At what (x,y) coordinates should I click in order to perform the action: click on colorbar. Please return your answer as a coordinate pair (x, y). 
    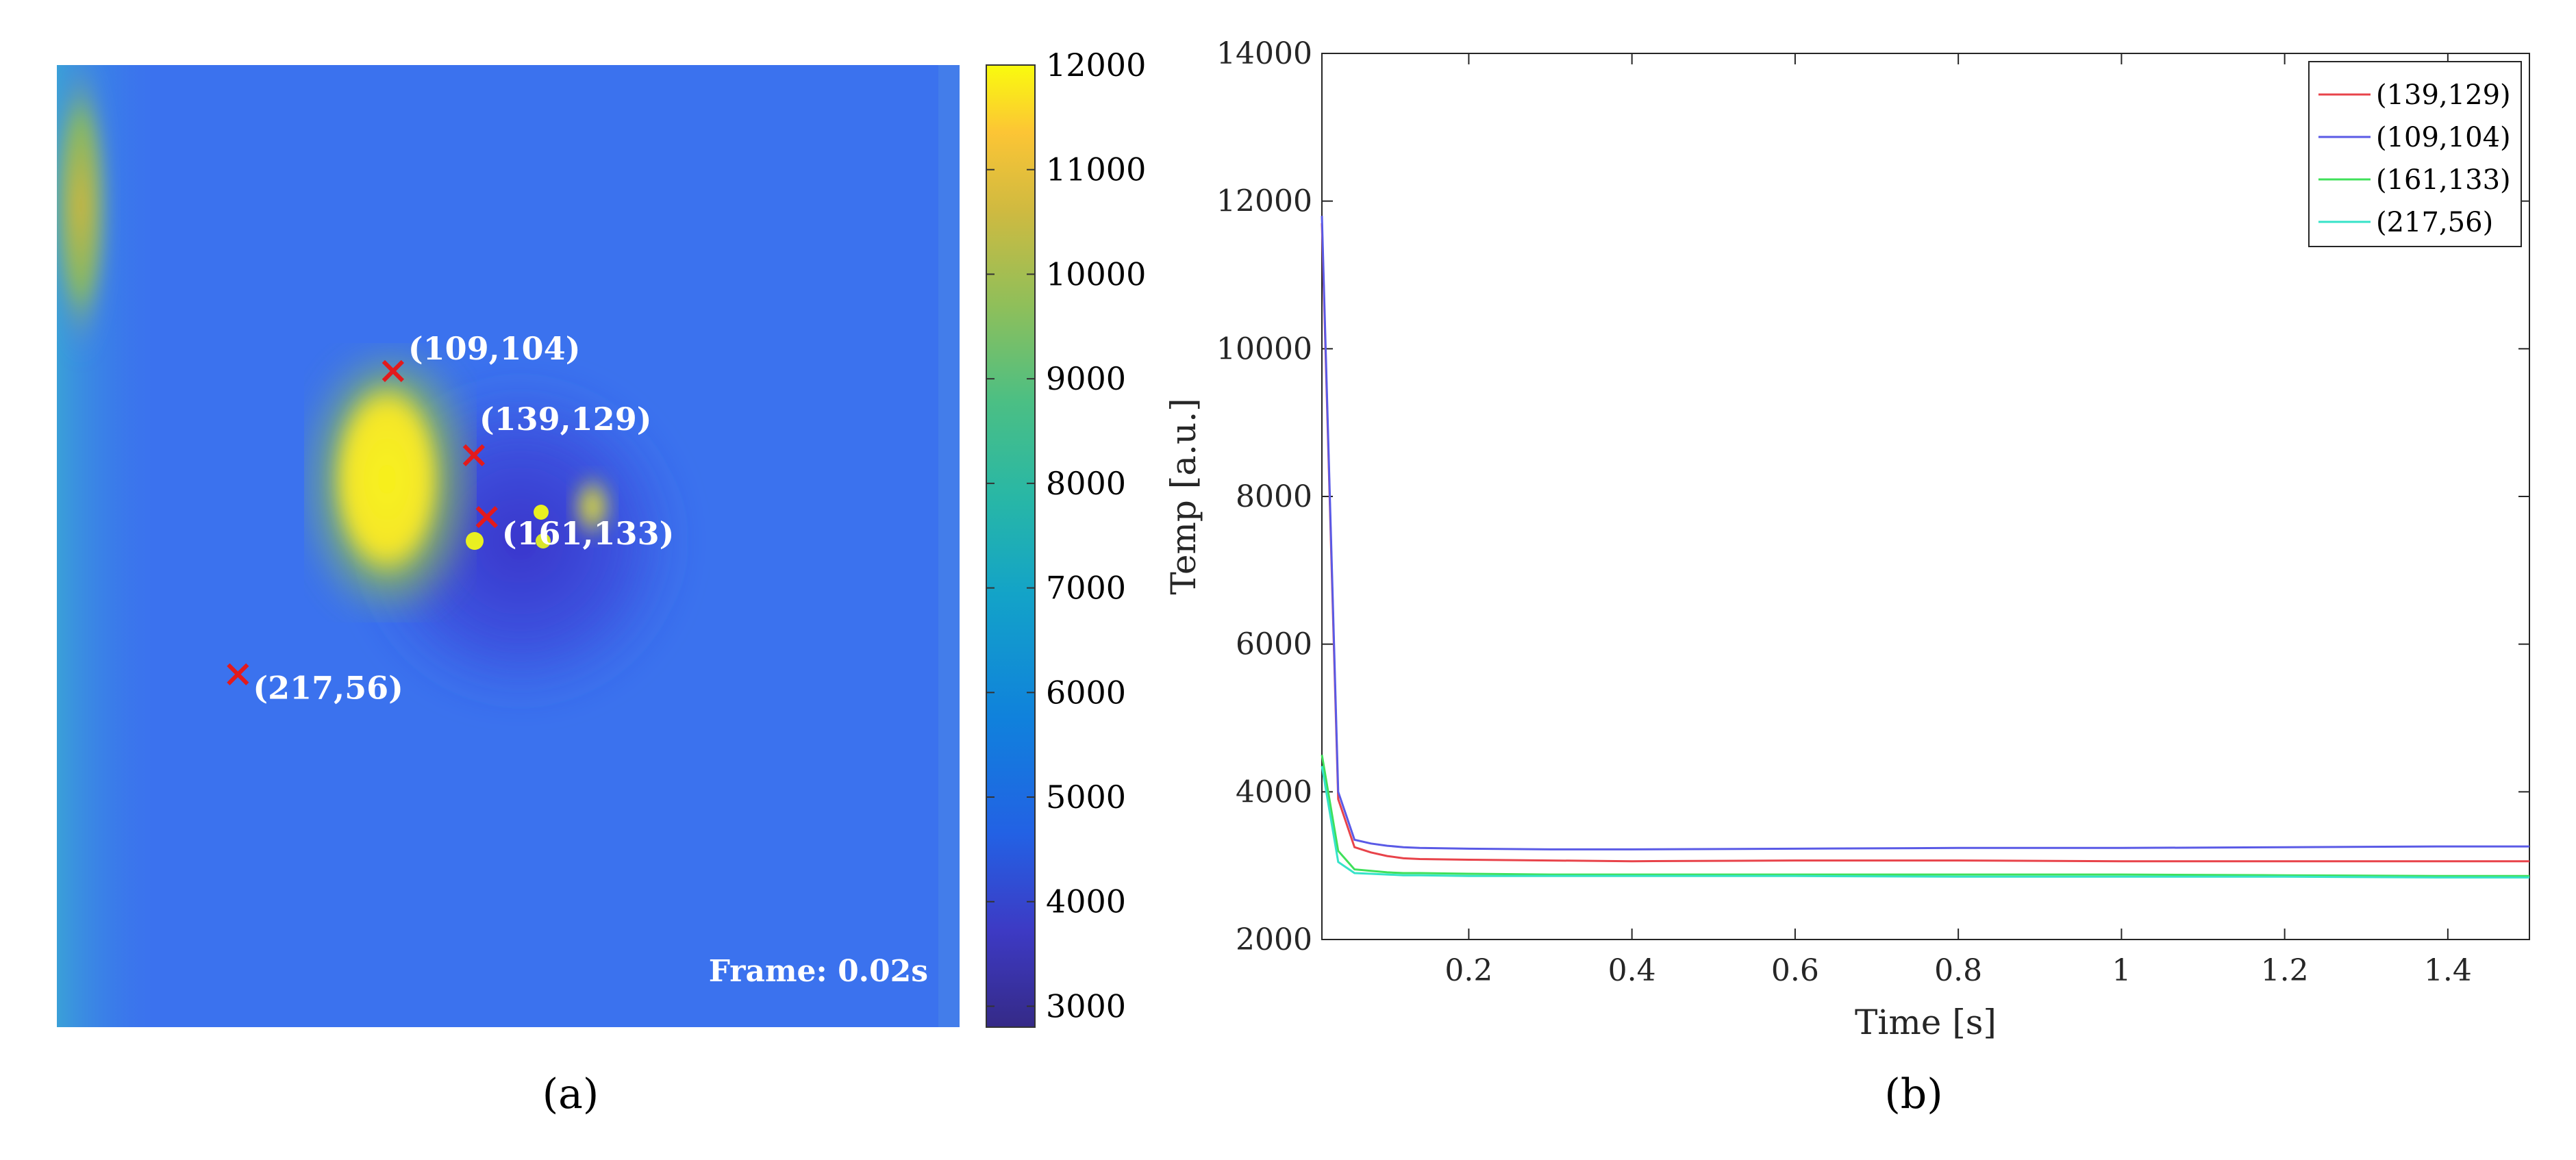
    Looking at the image, I should click on (1011, 546).